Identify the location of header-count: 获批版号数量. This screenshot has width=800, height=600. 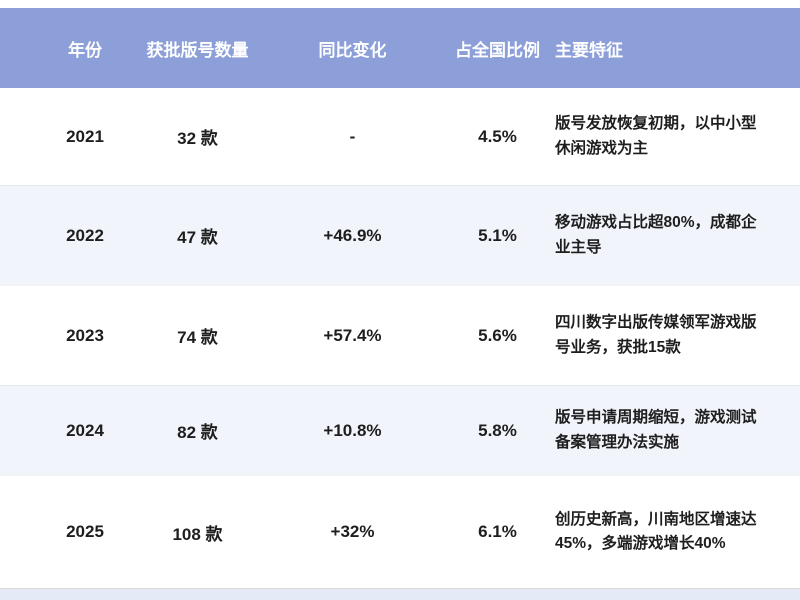
(197, 50).